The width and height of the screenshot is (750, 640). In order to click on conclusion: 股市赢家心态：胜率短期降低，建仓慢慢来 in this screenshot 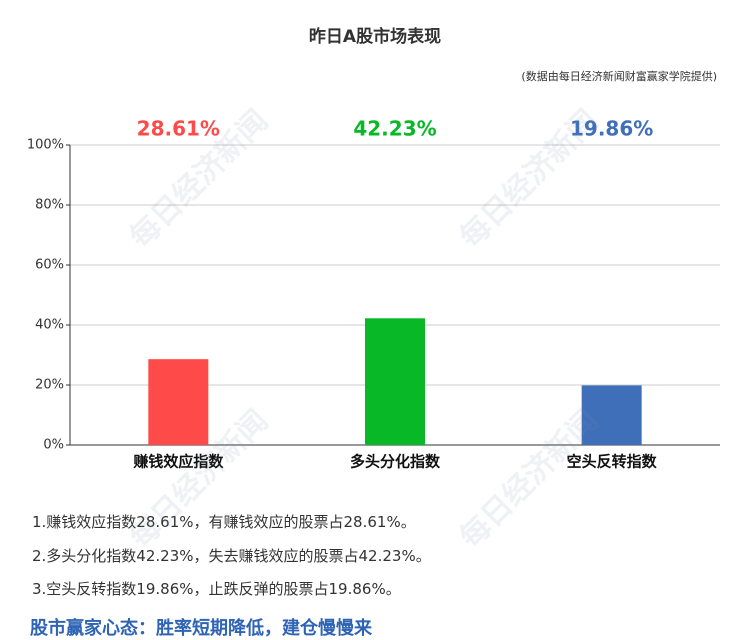, I will do `click(201, 628)`.